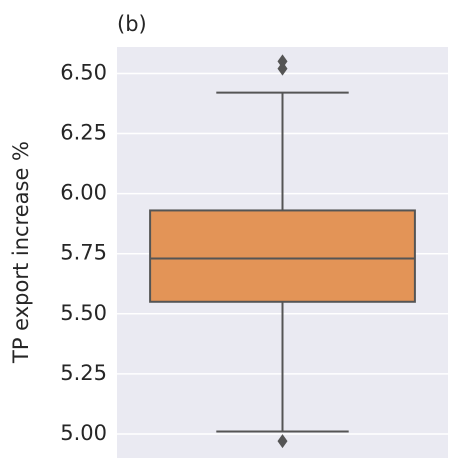  What do you see at coordinates (83, 72) in the screenshot?
I see `y-tick-label: 6.50` at bounding box center [83, 72].